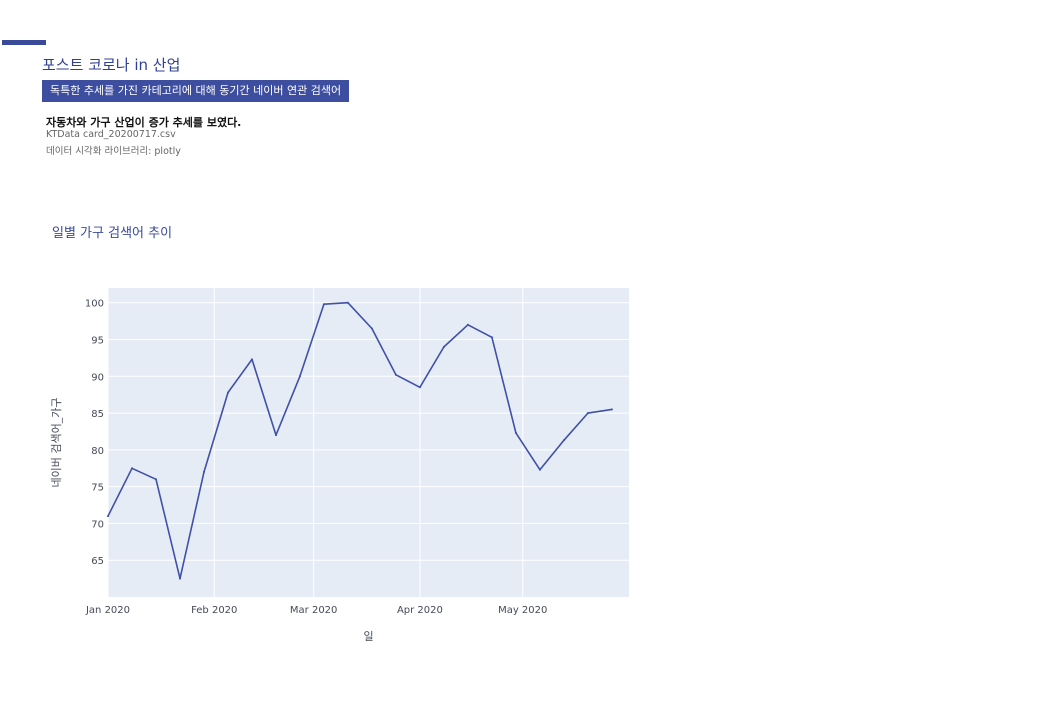  Describe the element at coordinates (196, 91) in the screenshot. I see `subtitle-banner: 독특한 추세를 가진 카테고리에 대해 동기간 네이버 연관 검색어` at that location.